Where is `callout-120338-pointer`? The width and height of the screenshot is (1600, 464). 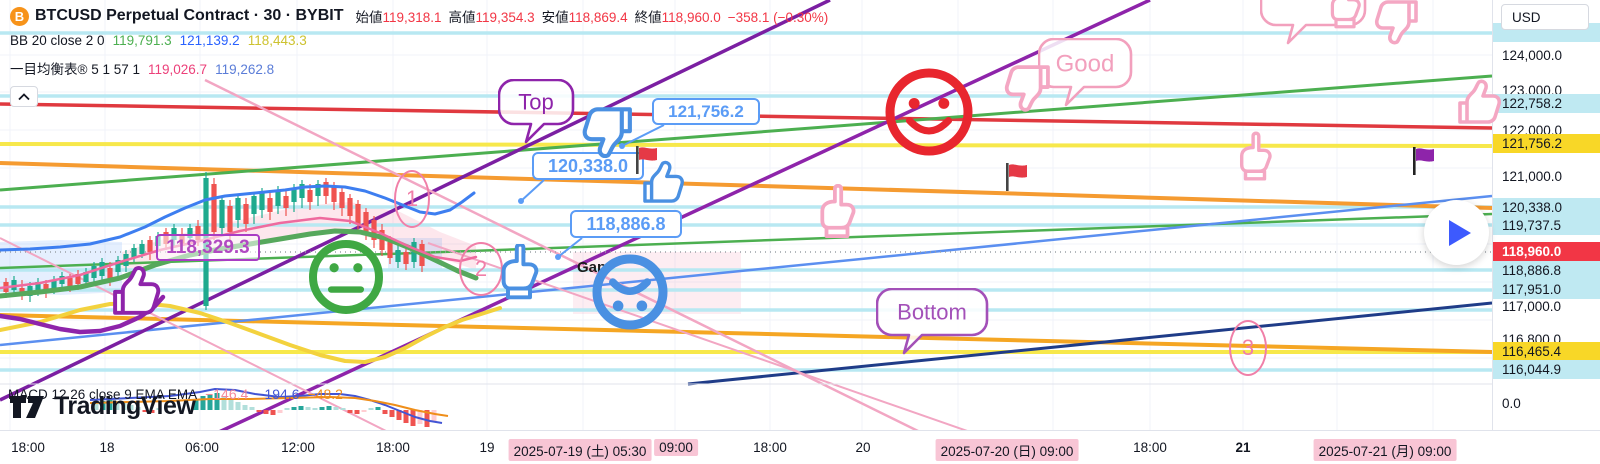 callout-120338-pointer is located at coordinates (532, 190).